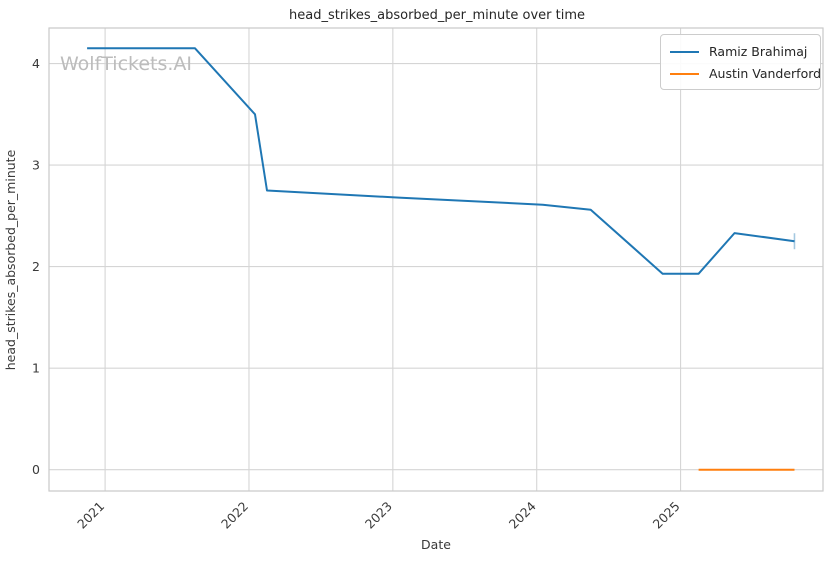 This screenshot has width=832, height=561. I want to click on x-tick-label: 2023, so click(378, 515).